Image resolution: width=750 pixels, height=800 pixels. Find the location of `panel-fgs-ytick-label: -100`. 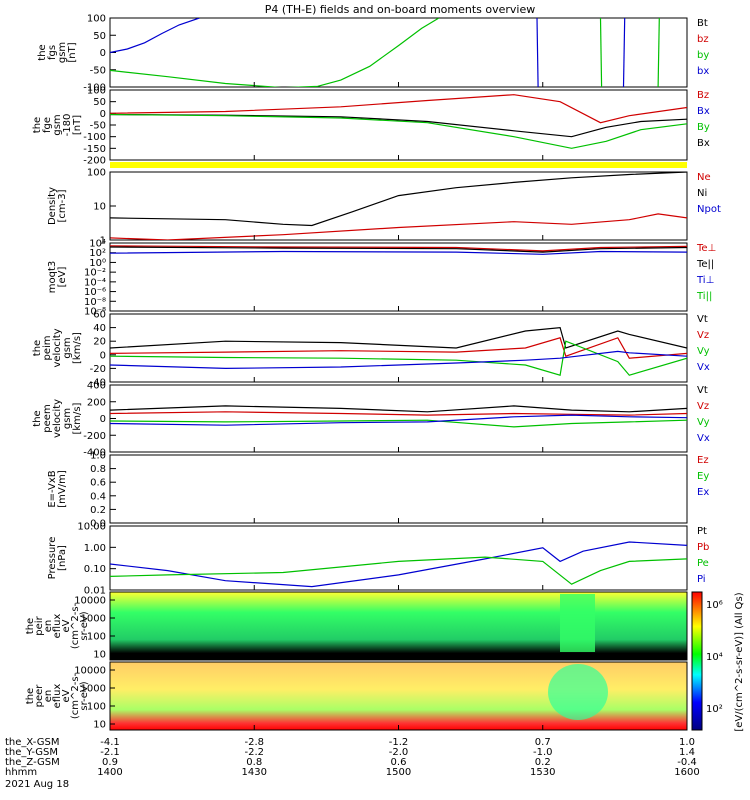

panel-fgs-ytick-label: -100 is located at coordinates (94, 88).